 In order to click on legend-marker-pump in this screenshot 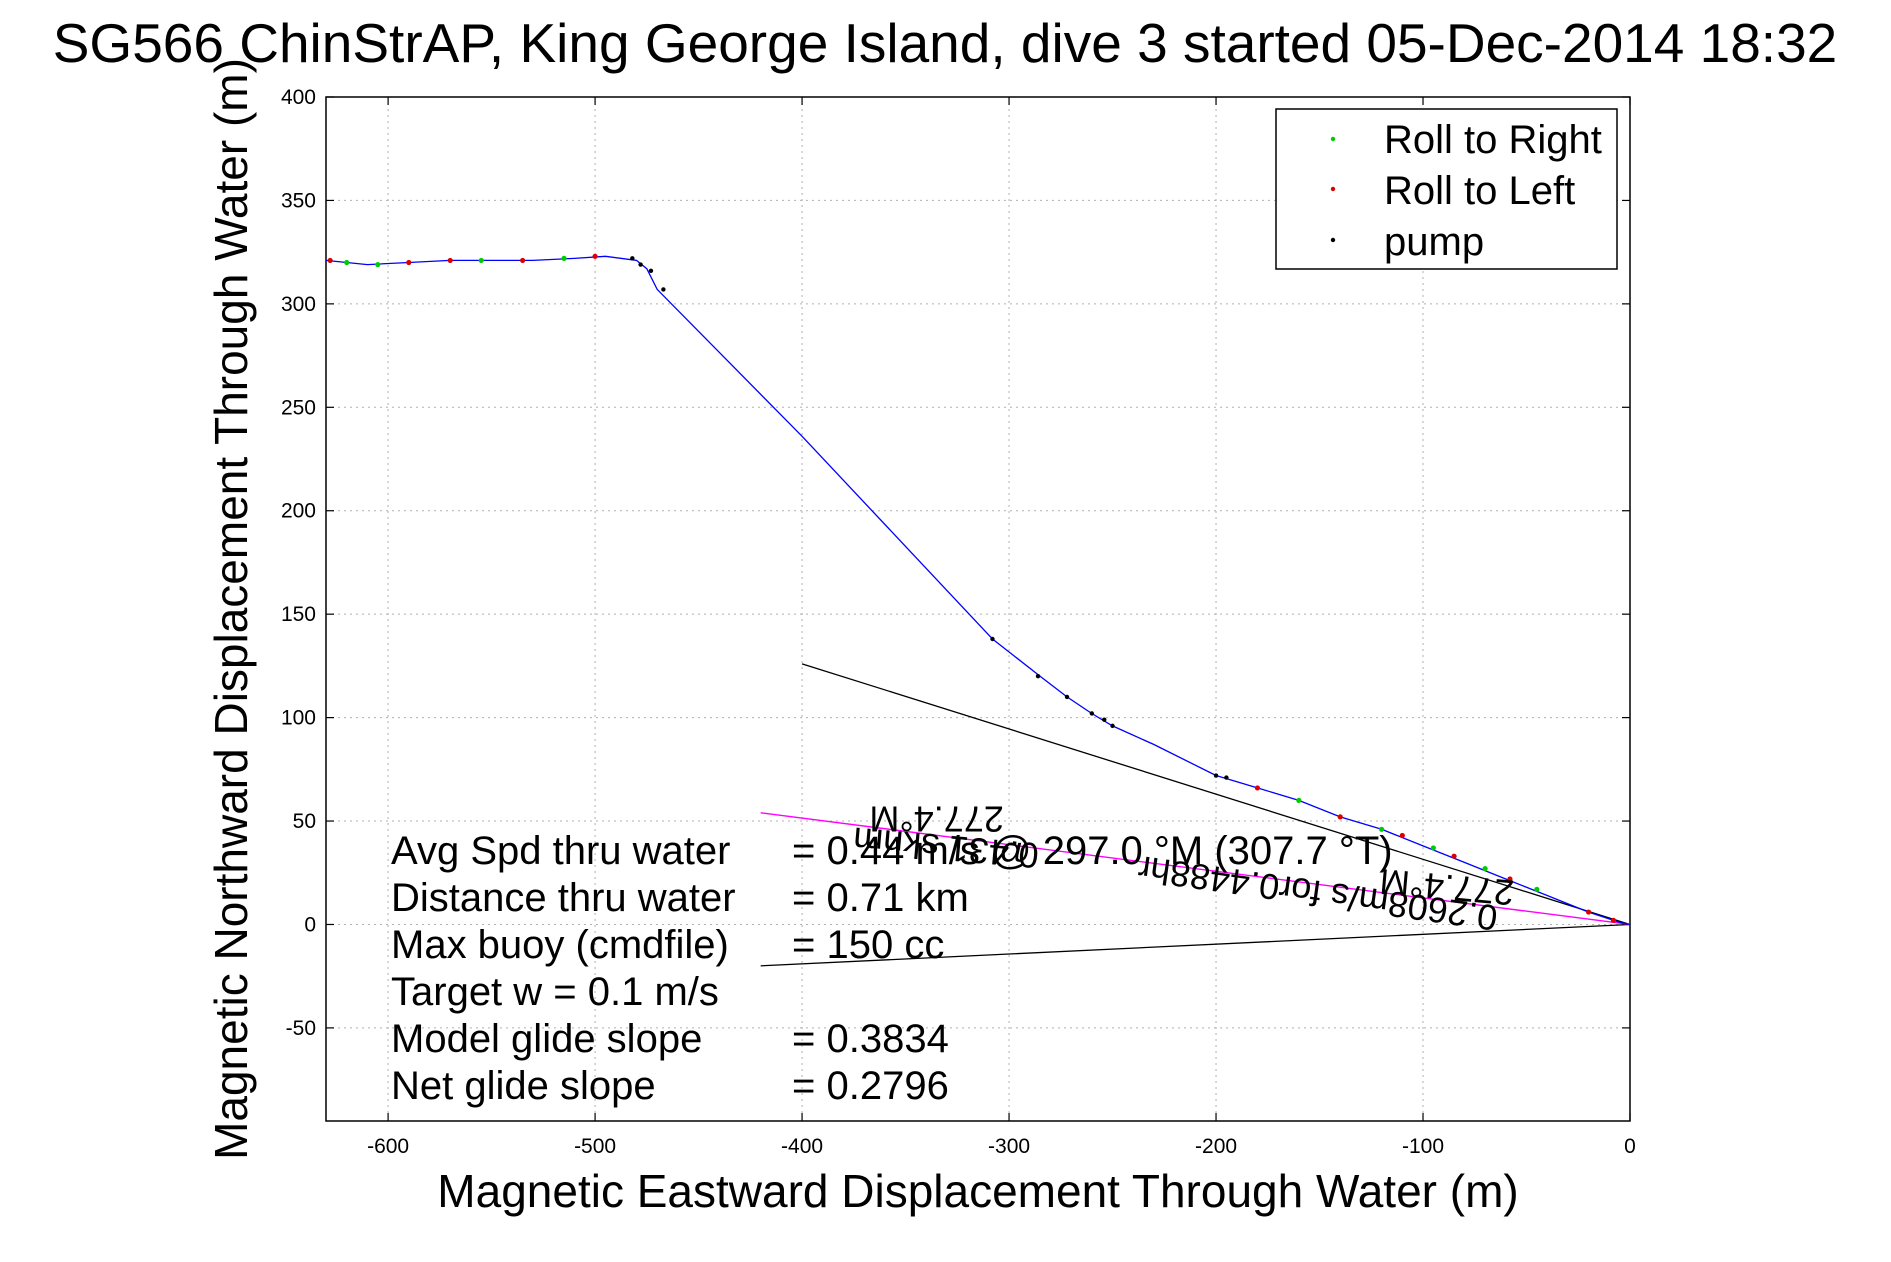, I will do `click(1333, 240)`.